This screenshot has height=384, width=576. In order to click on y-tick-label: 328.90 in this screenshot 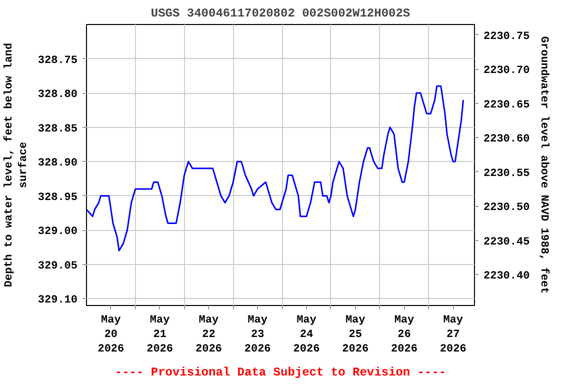, I will do `click(58, 164)`.